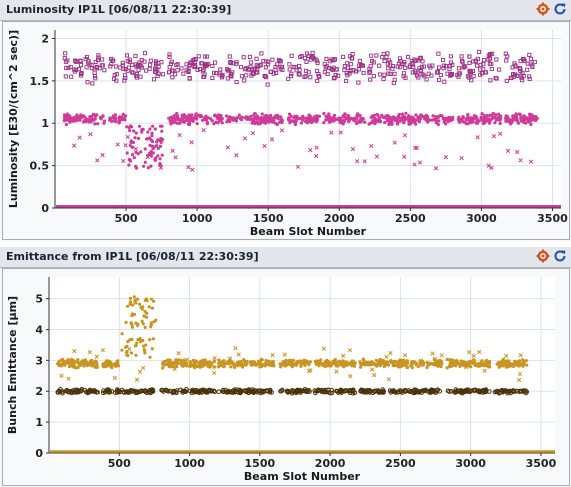 The width and height of the screenshot is (571, 487). What do you see at coordinates (552, 218) in the screenshot?
I see `x-tick-label: 3500` at bounding box center [552, 218].